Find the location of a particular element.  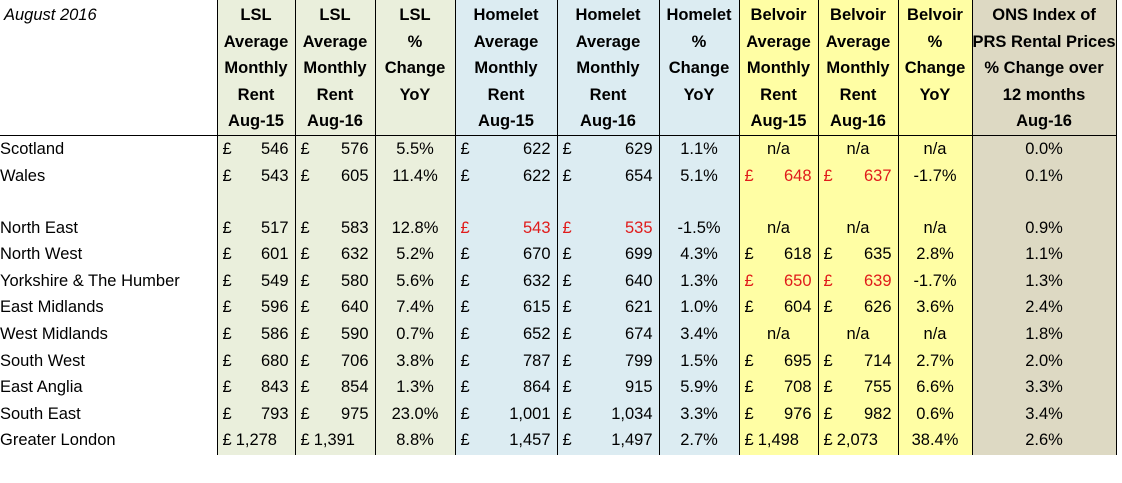

header-line: Belvoir is located at coordinates (778, 15).